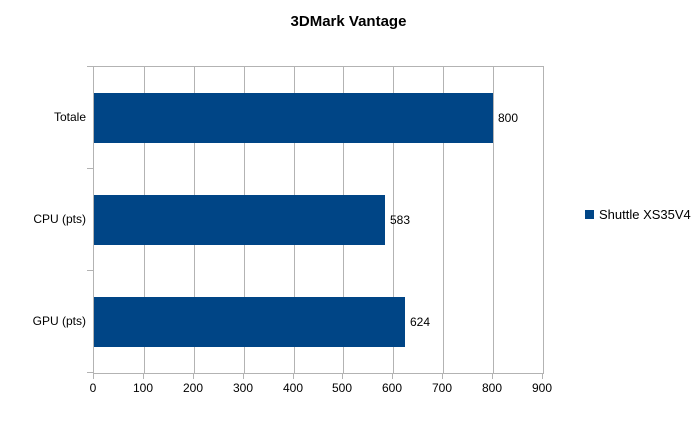 This screenshot has height=424, width=697. Describe the element at coordinates (589, 214) in the screenshot. I see `legend-swatch-icon` at that location.